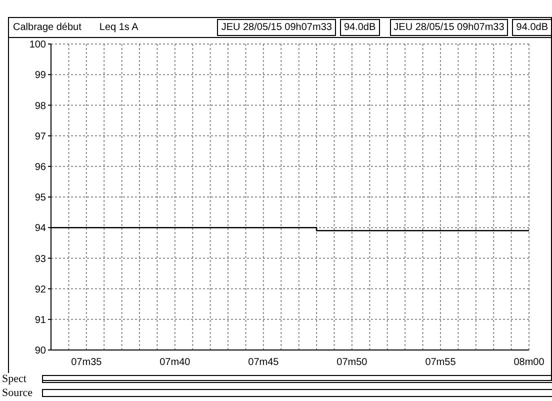 The height and width of the screenshot is (401, 552). Describe the element at coordinates (529, 362) in the screenshot. I see `x-tick-label: 08m00` at that location.